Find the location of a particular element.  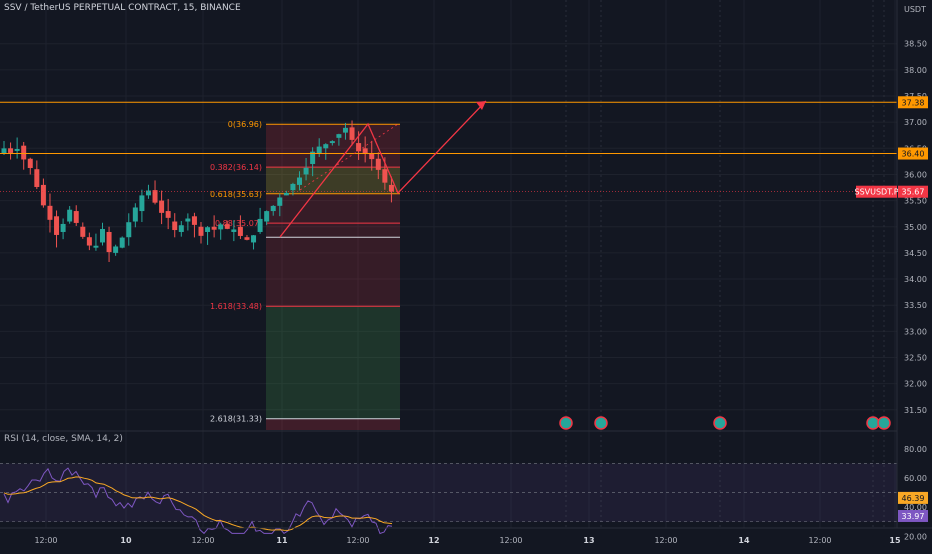

price-tick: 31.50 is located at coordinates (915, 410).